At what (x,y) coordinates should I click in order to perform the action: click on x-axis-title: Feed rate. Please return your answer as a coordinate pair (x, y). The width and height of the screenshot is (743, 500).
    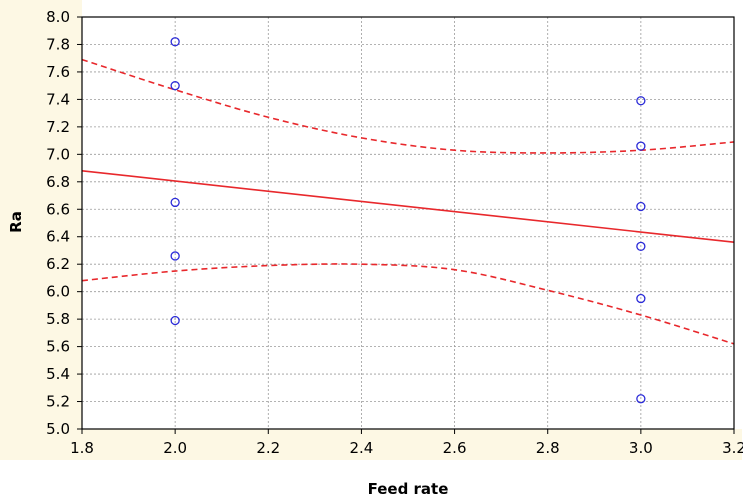
    Looking at the image, I should click on (408, 489).